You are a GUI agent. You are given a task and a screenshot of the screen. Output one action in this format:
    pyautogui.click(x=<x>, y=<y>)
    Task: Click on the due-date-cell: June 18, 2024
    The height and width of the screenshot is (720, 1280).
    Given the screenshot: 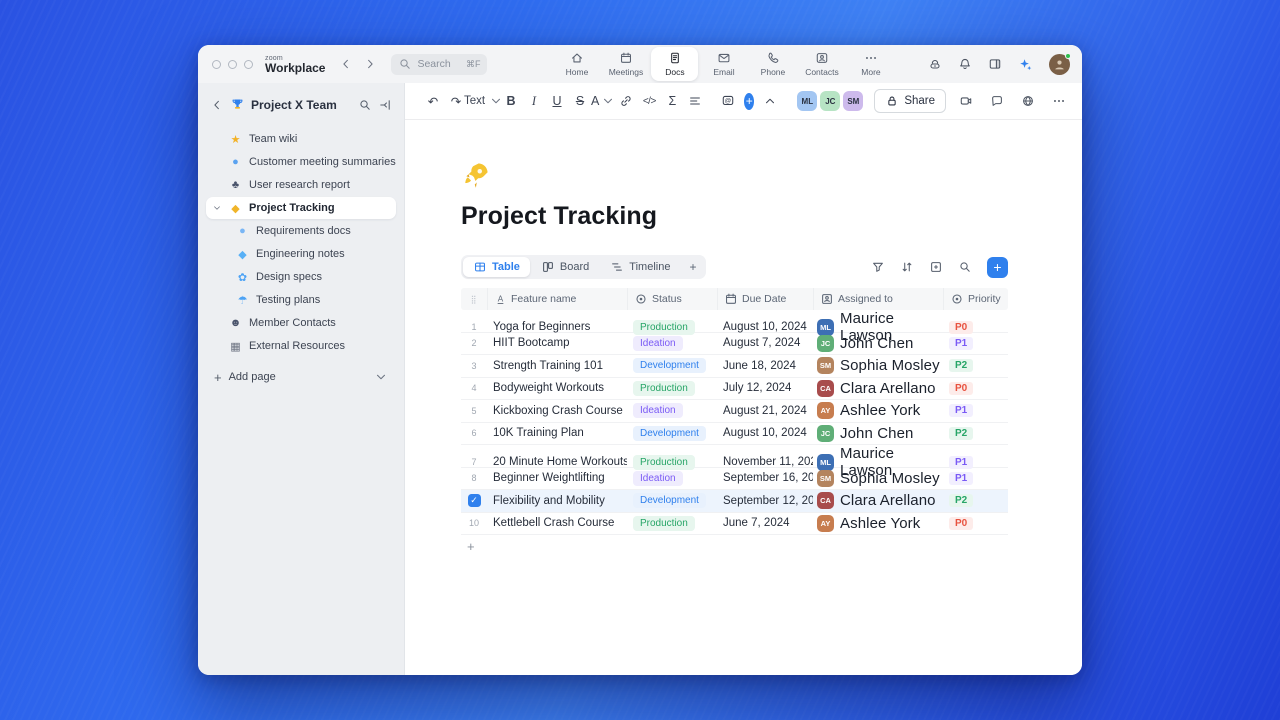 What is the action you would take?
    pyautogui.click(x=759, y=365)
    